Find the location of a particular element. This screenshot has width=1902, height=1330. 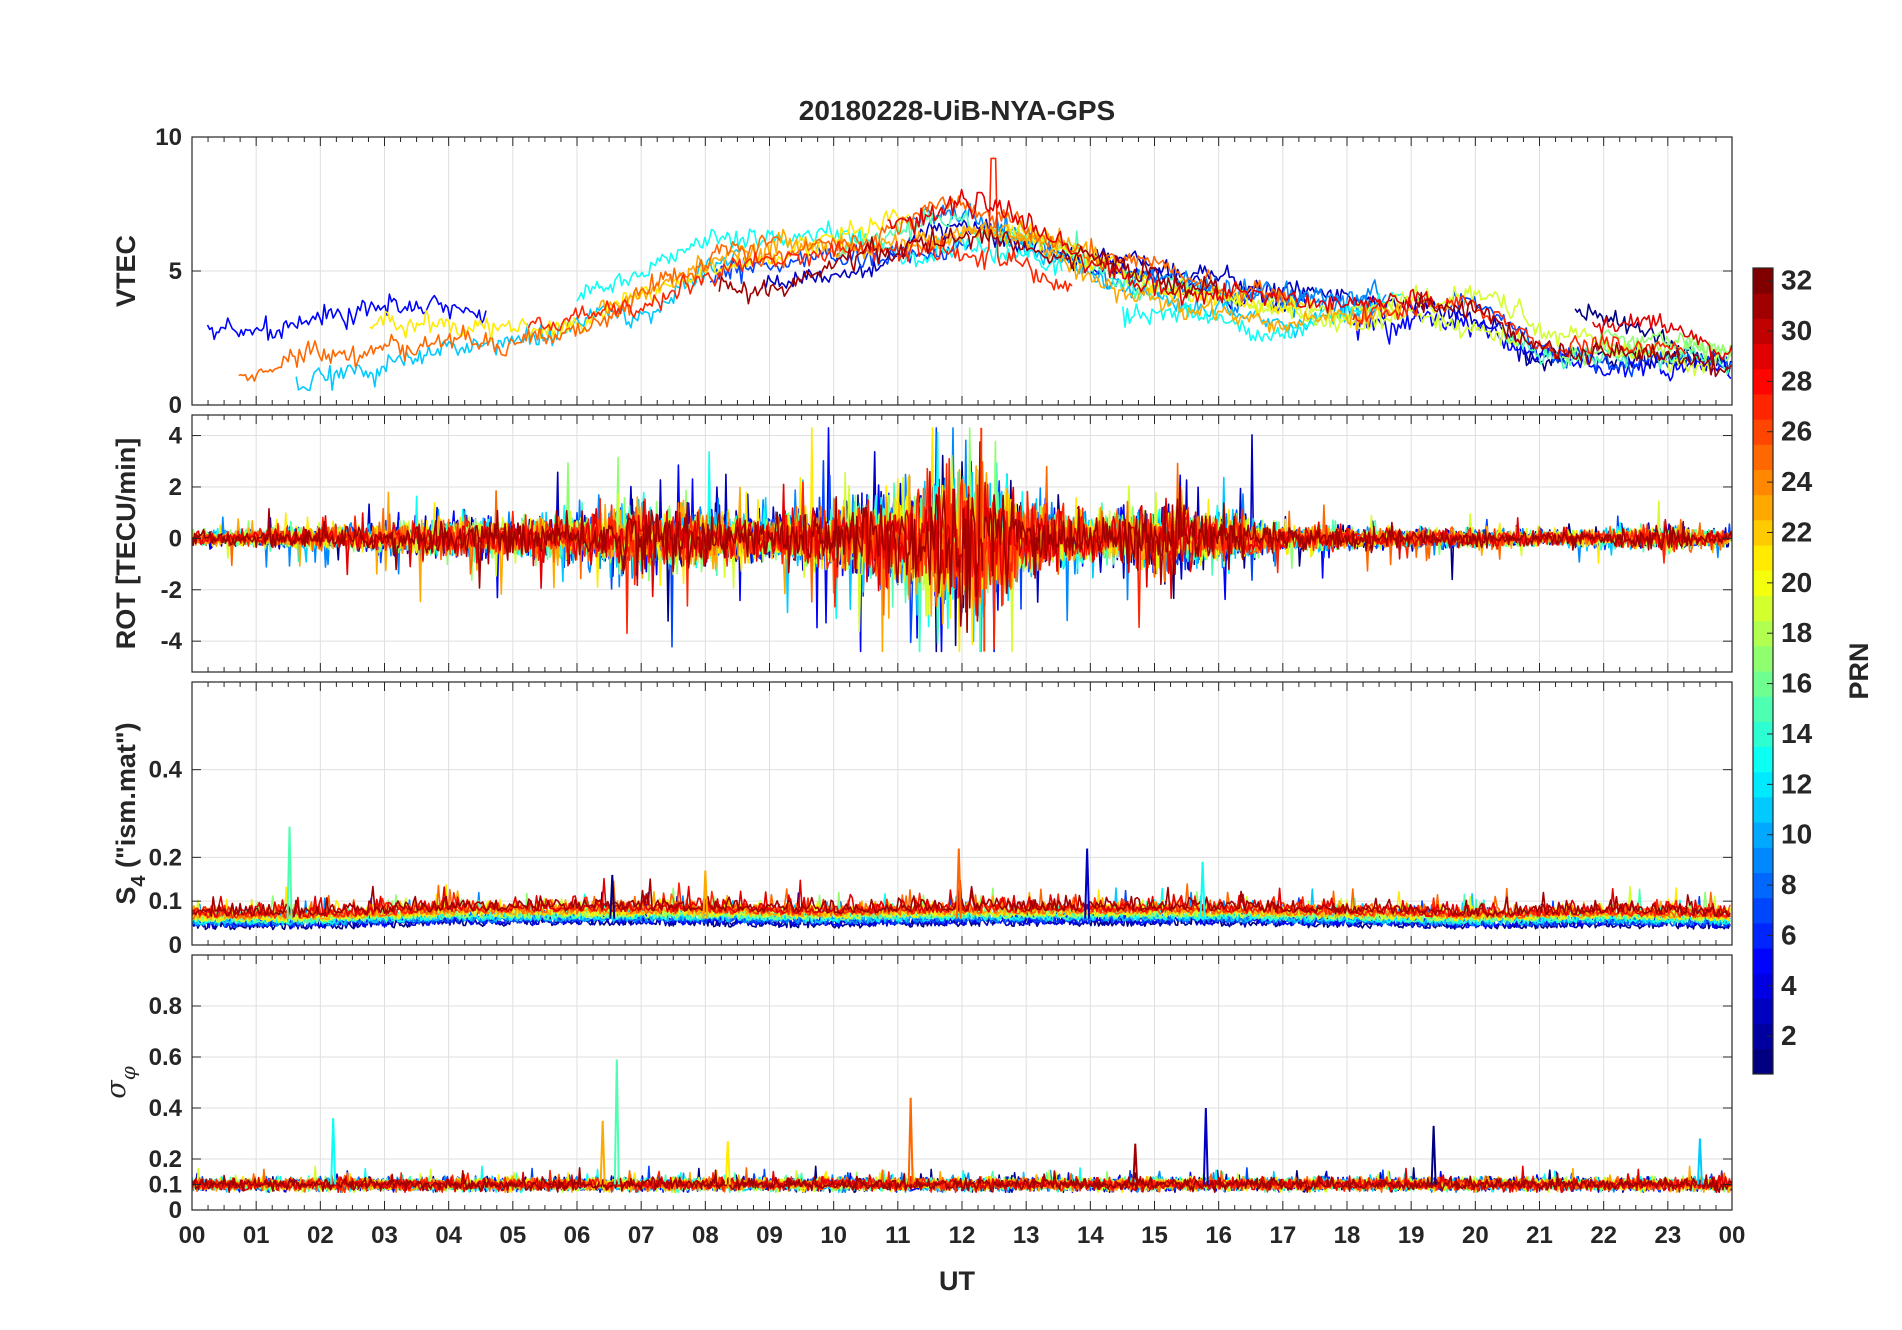

colorbar-tick-label: 16 is located at coordinates (1796, 683).